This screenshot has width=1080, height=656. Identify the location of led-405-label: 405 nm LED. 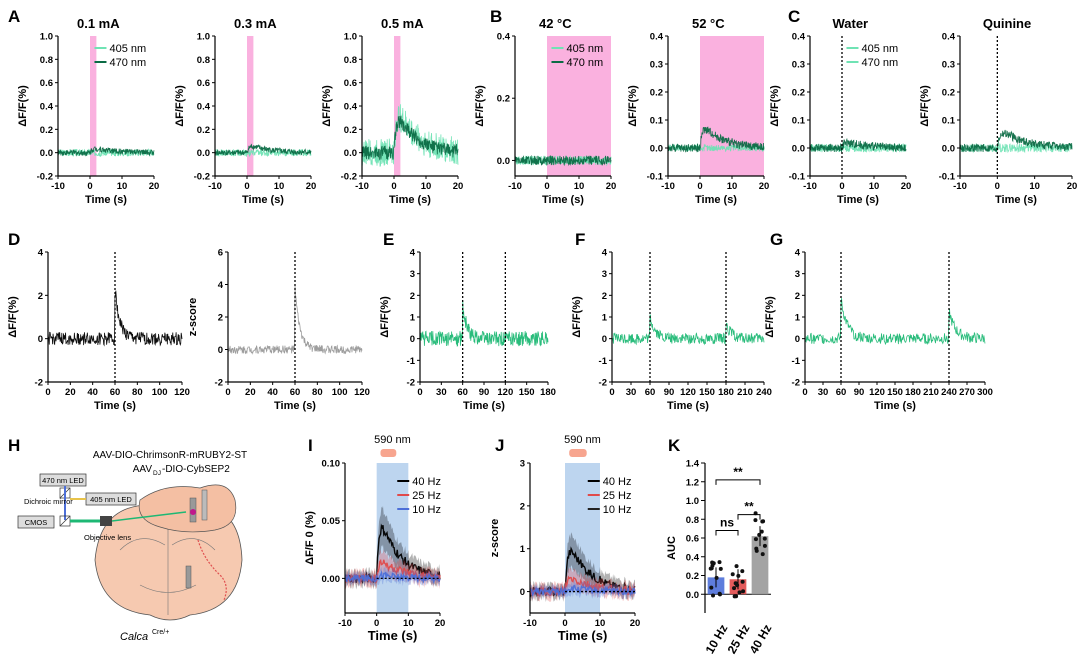
(111, 499).